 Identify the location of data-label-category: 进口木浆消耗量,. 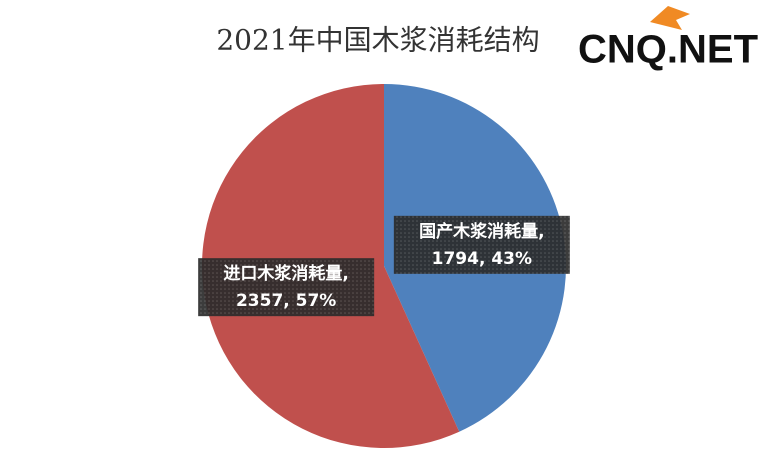
(285, 273).